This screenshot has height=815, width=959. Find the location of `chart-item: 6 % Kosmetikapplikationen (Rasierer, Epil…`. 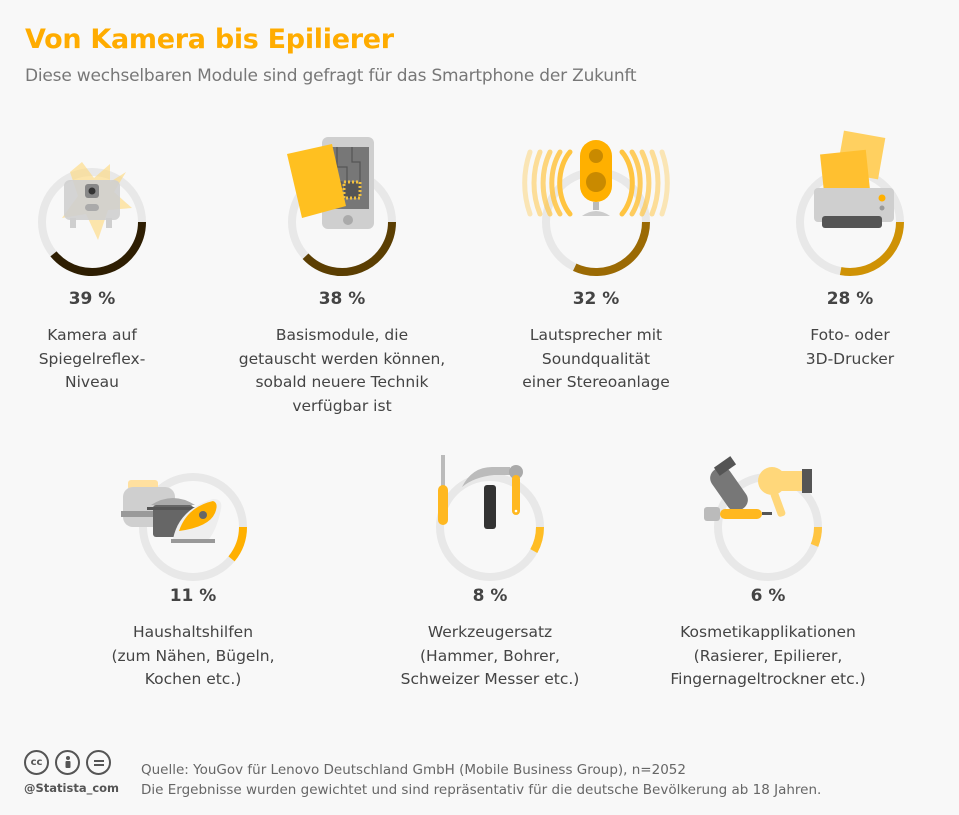

chart-item: 6 % Kosmetikapplikationen (Rasierer, Epil… is located at coordinates (768, 639).